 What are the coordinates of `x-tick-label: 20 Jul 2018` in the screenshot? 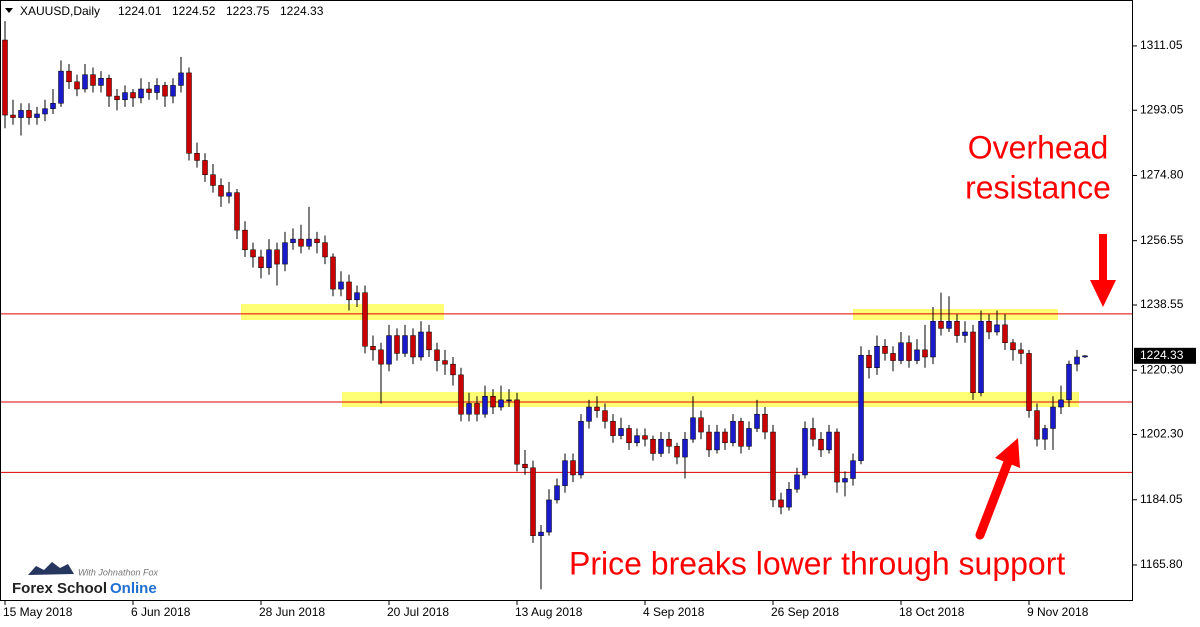 It's located at (418, 612).